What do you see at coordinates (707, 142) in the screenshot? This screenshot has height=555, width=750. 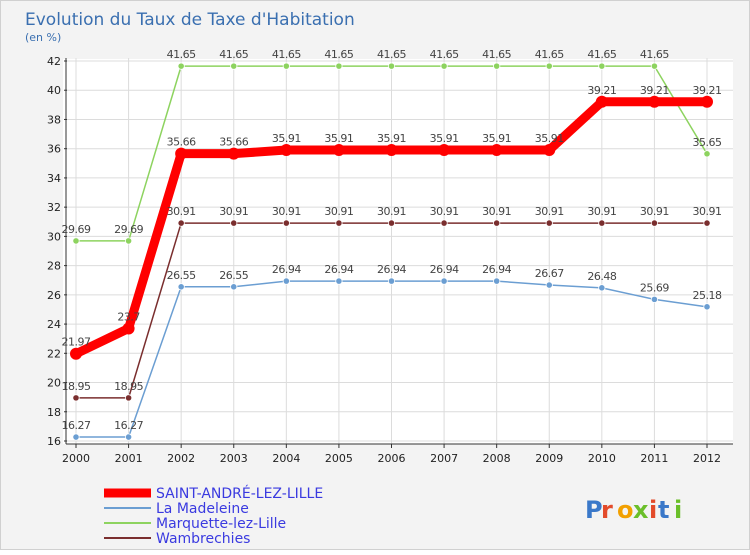 I see `data-label: 35.65` at bounding box center [707, 142].